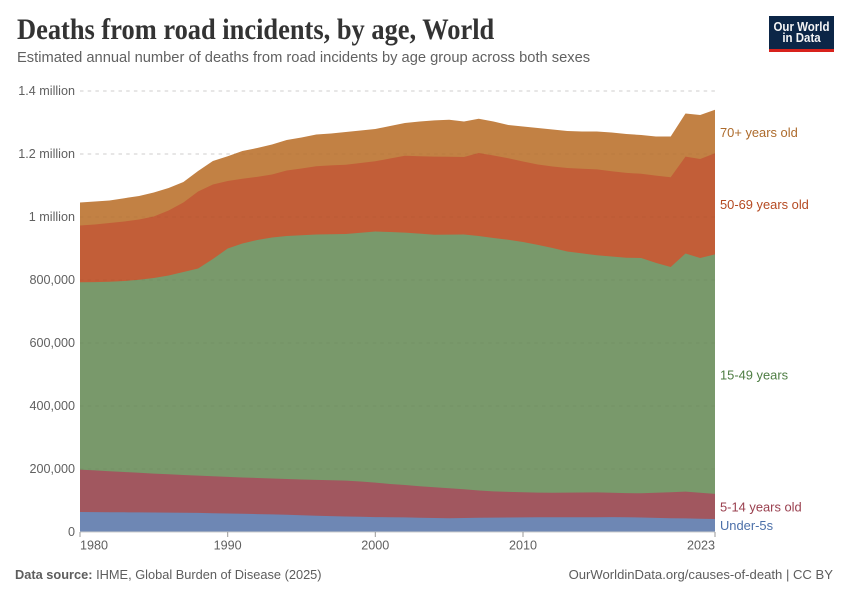 This screenshot has height=600, width=850. Describe the element at coordinates (759, 132) in the screenshot. I see `svg-text: 70+ years old` at that location.